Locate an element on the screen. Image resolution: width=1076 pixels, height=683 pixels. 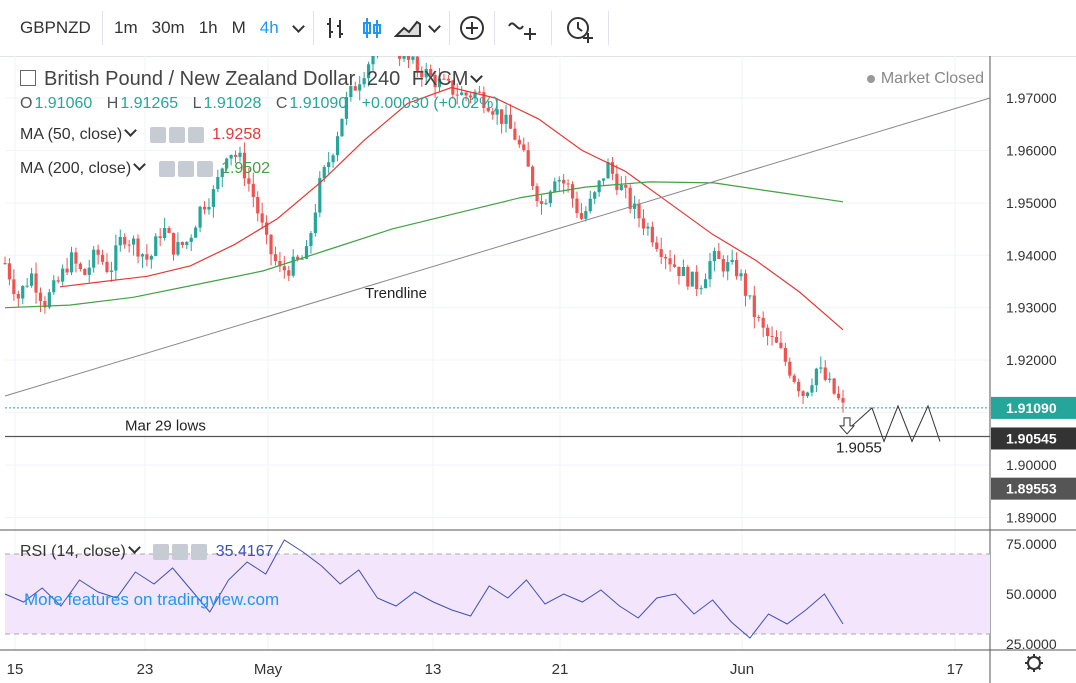
top-toolbar: GBPNZD 1m 30m 1h M 4h is located at coordinates (538, 28).